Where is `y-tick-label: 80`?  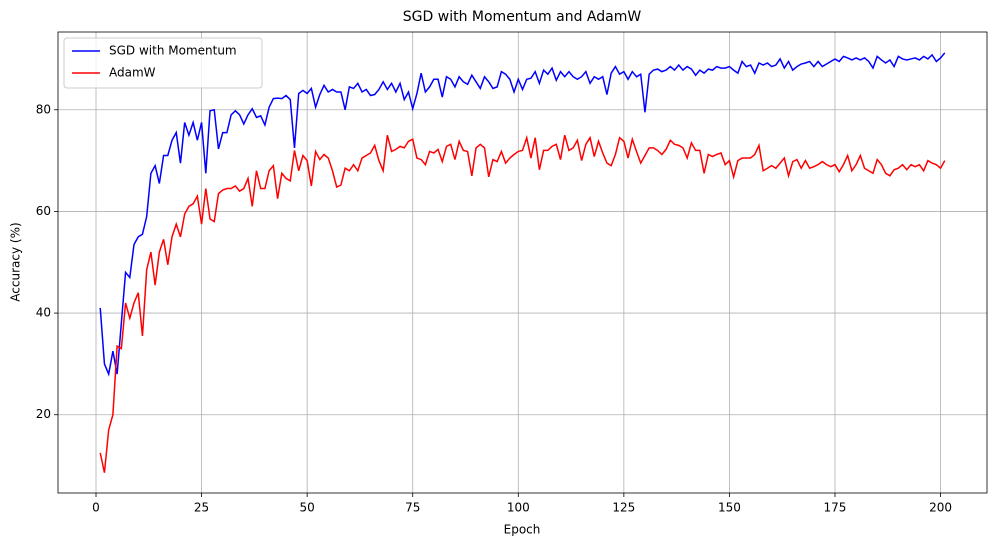
y-tick-label: 80 is located at coordinates (43, 109).